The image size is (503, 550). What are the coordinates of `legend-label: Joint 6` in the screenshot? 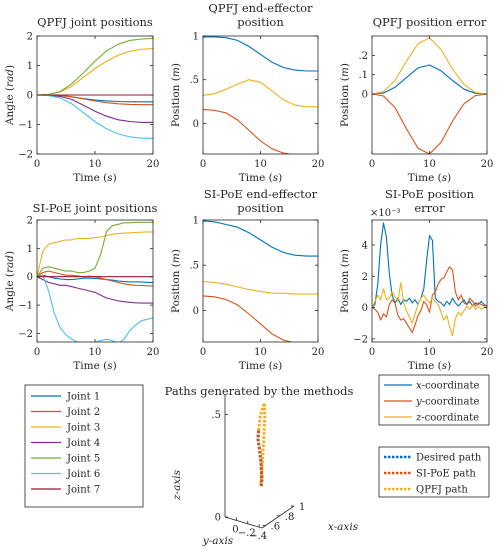 It's located at (83, 474).